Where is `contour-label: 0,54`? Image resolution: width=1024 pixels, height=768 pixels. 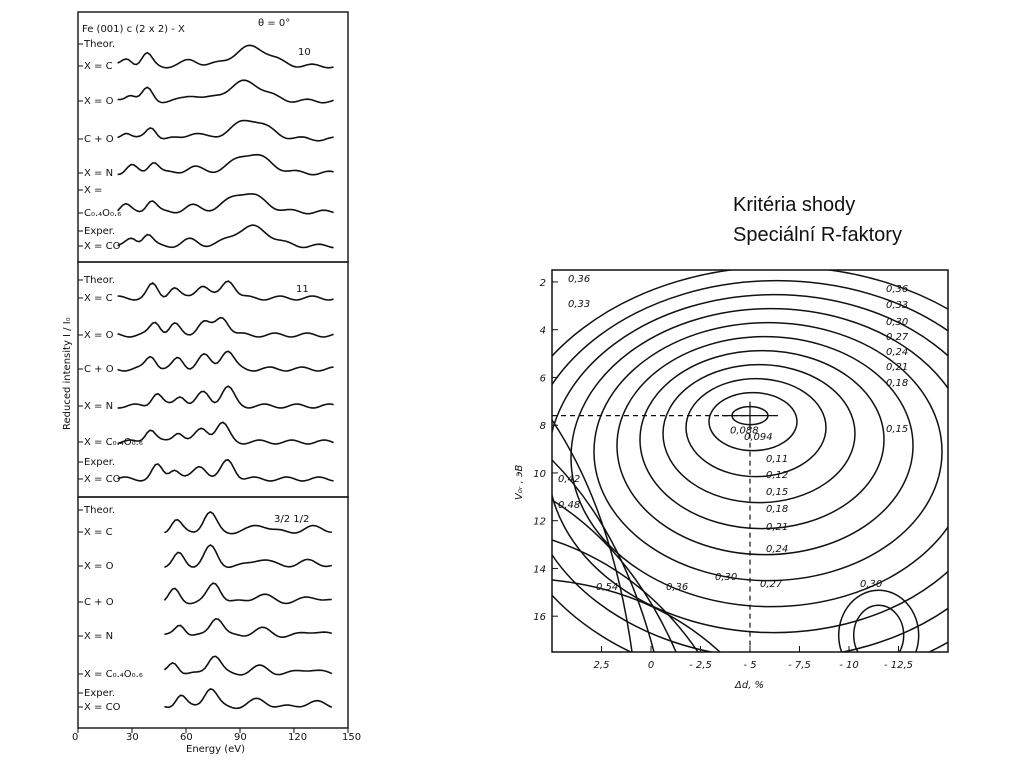
contour-label: 0,54 is located at coordinates (607, 587).